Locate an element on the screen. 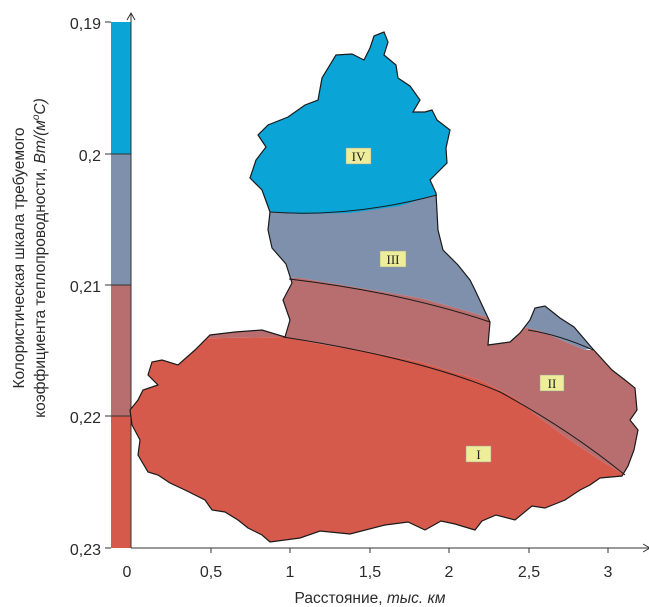 The height and width of the screenshot is (607, 649). colorbar-tick-label: 0,23 is located at coordinates (85, 550).